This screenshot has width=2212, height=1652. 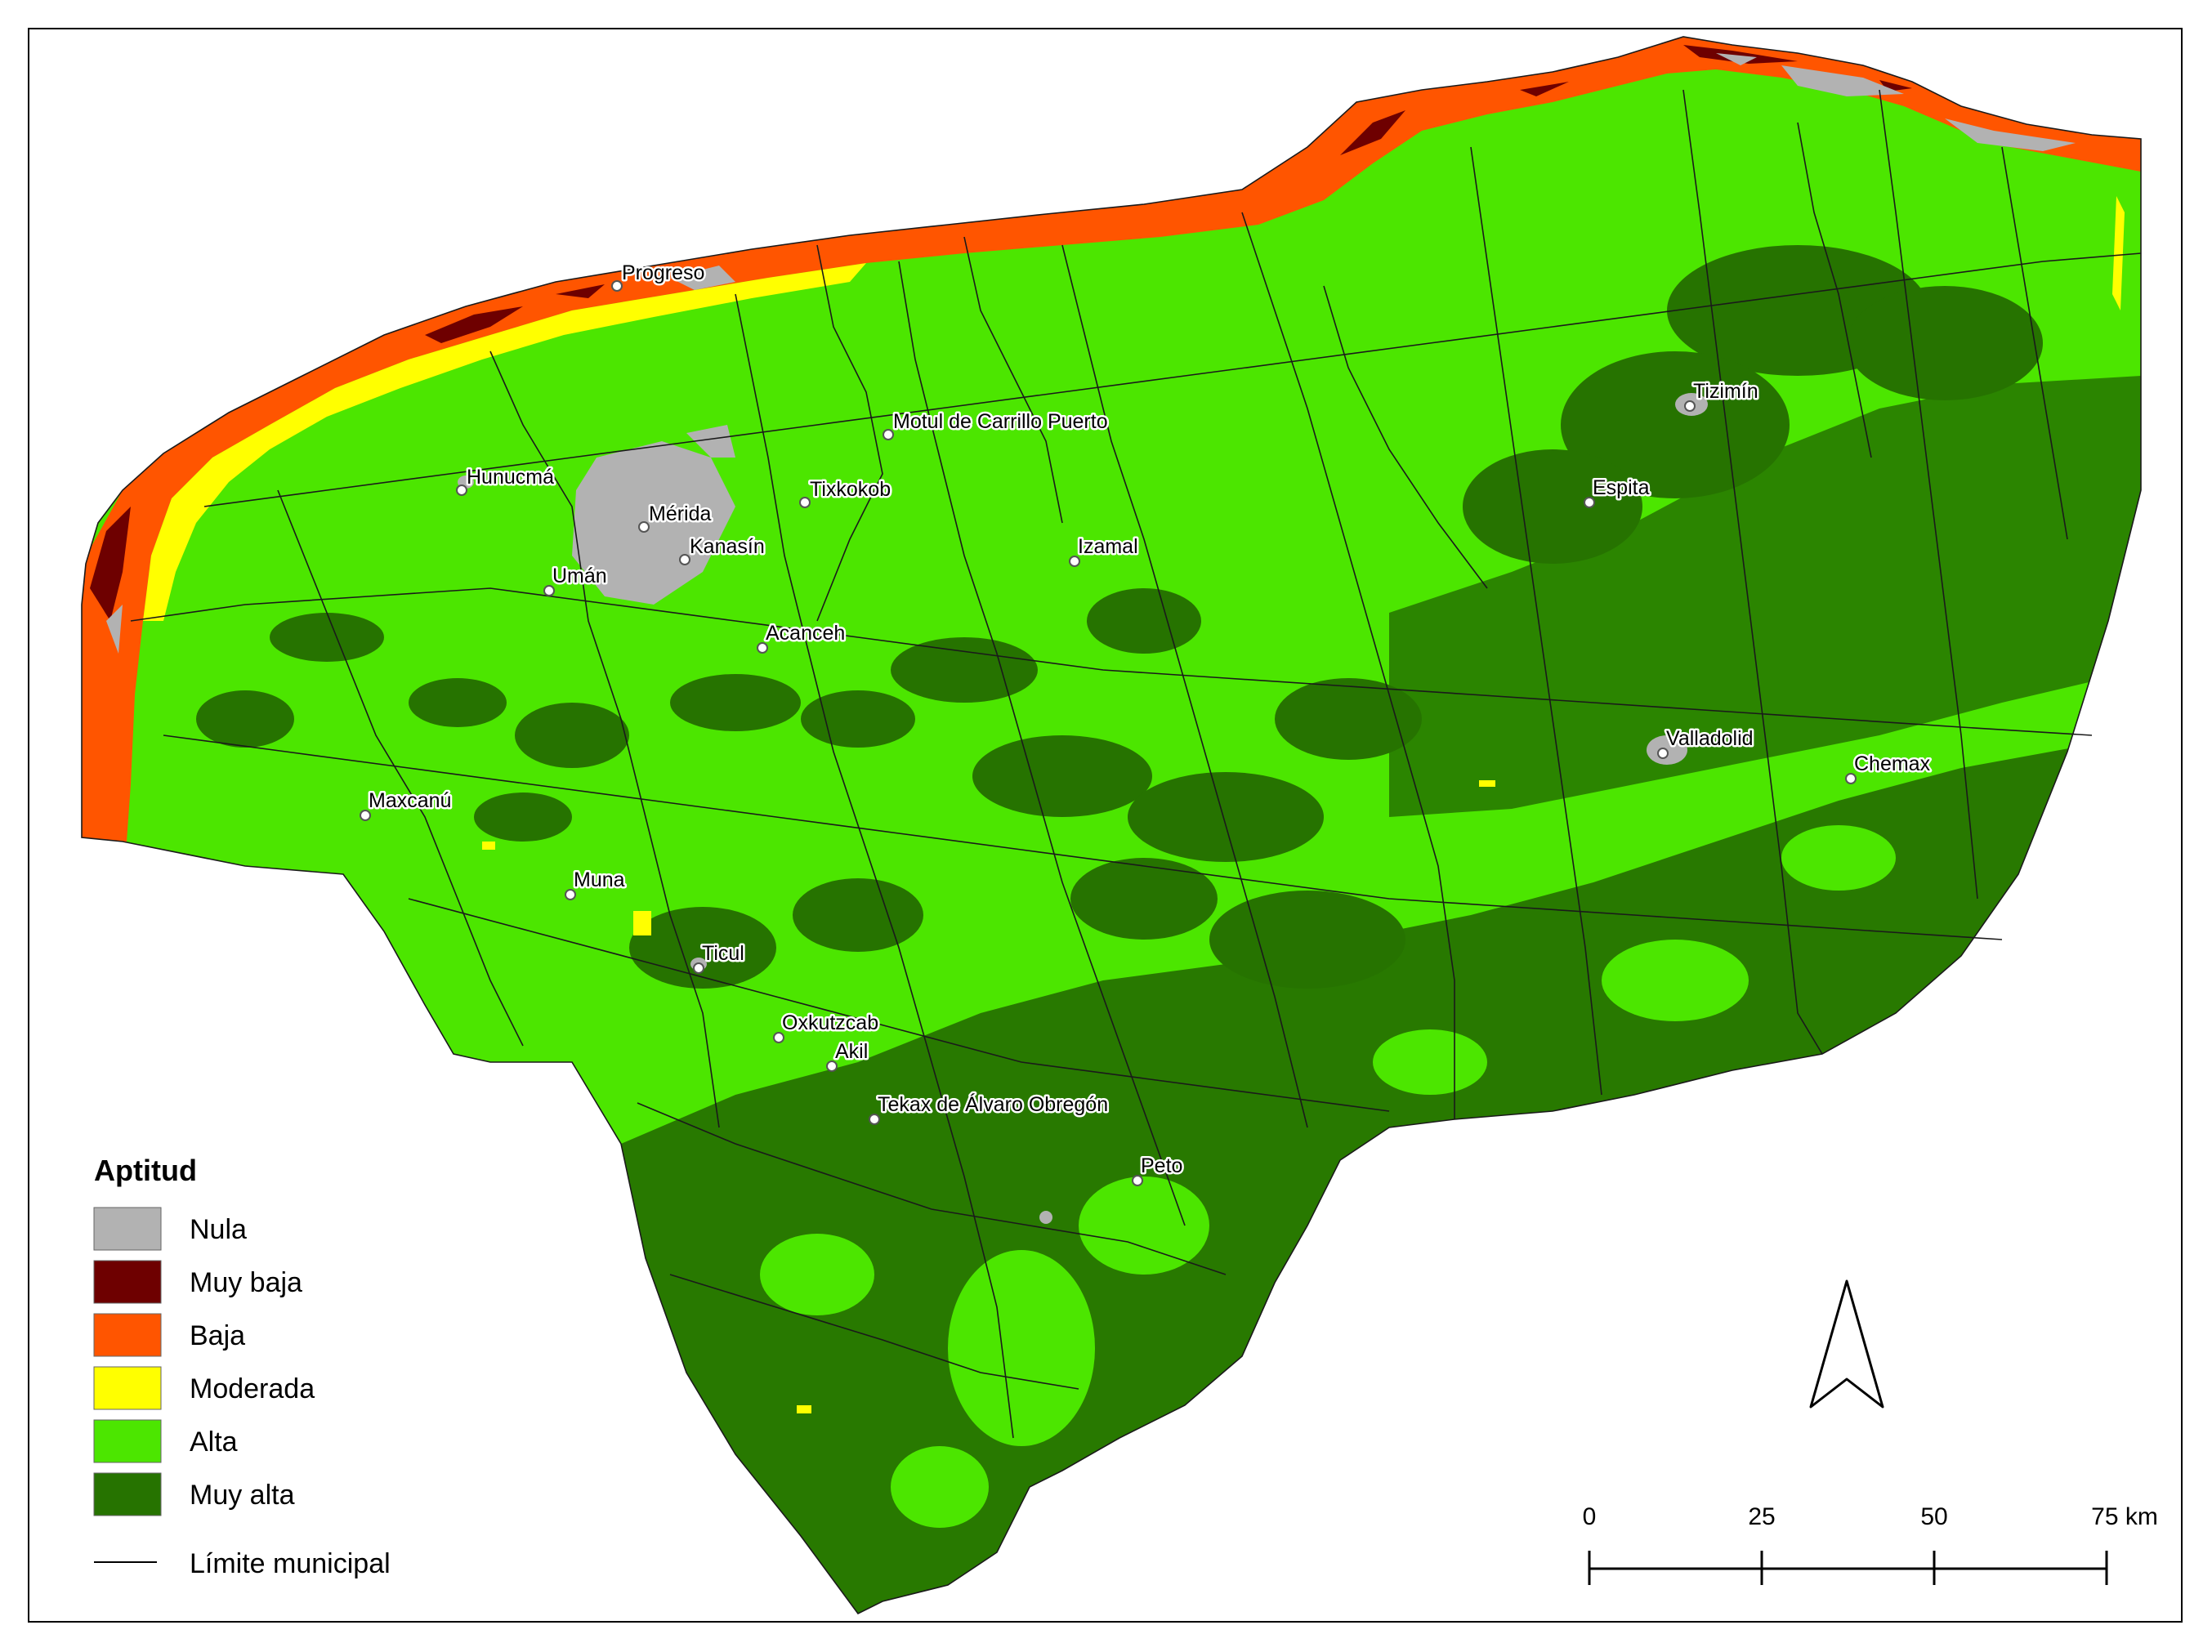 What do you see at coordinates (252, 1388) in the screenshot?
I see `legend-label: Moderada` at bounding box center [252, 1388].